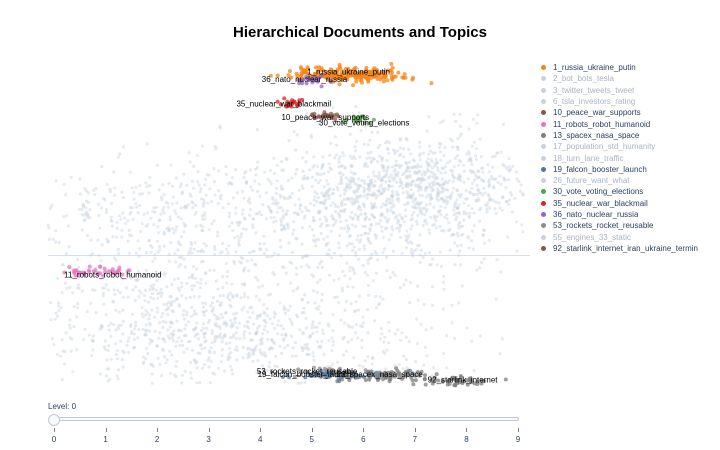  Describe the element at coordinates (415, 439) in the screenshot. I see `slider-tick-label: 7` at that location.